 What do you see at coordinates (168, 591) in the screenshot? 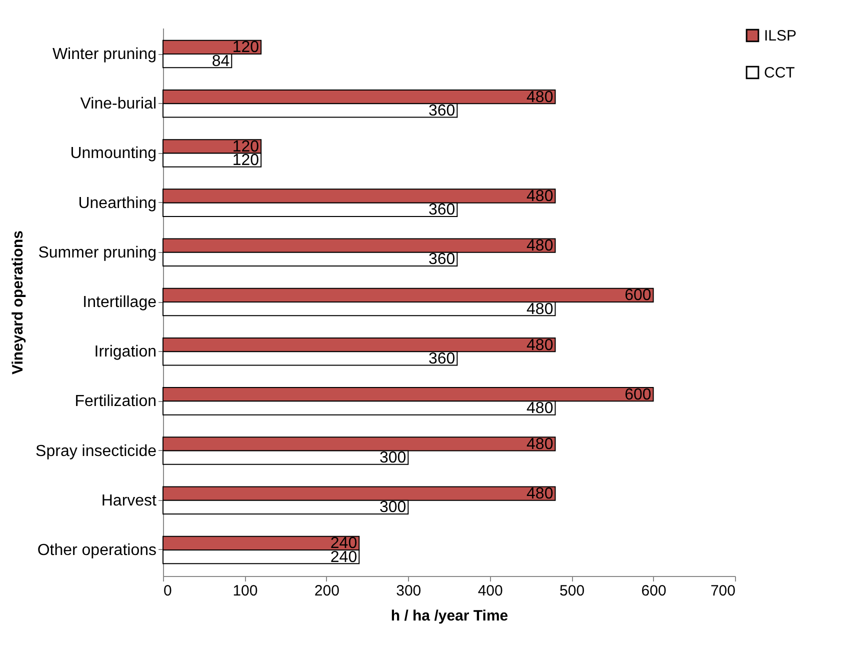
I see `x-tick-label: 0` at bounding box center [168, 591].